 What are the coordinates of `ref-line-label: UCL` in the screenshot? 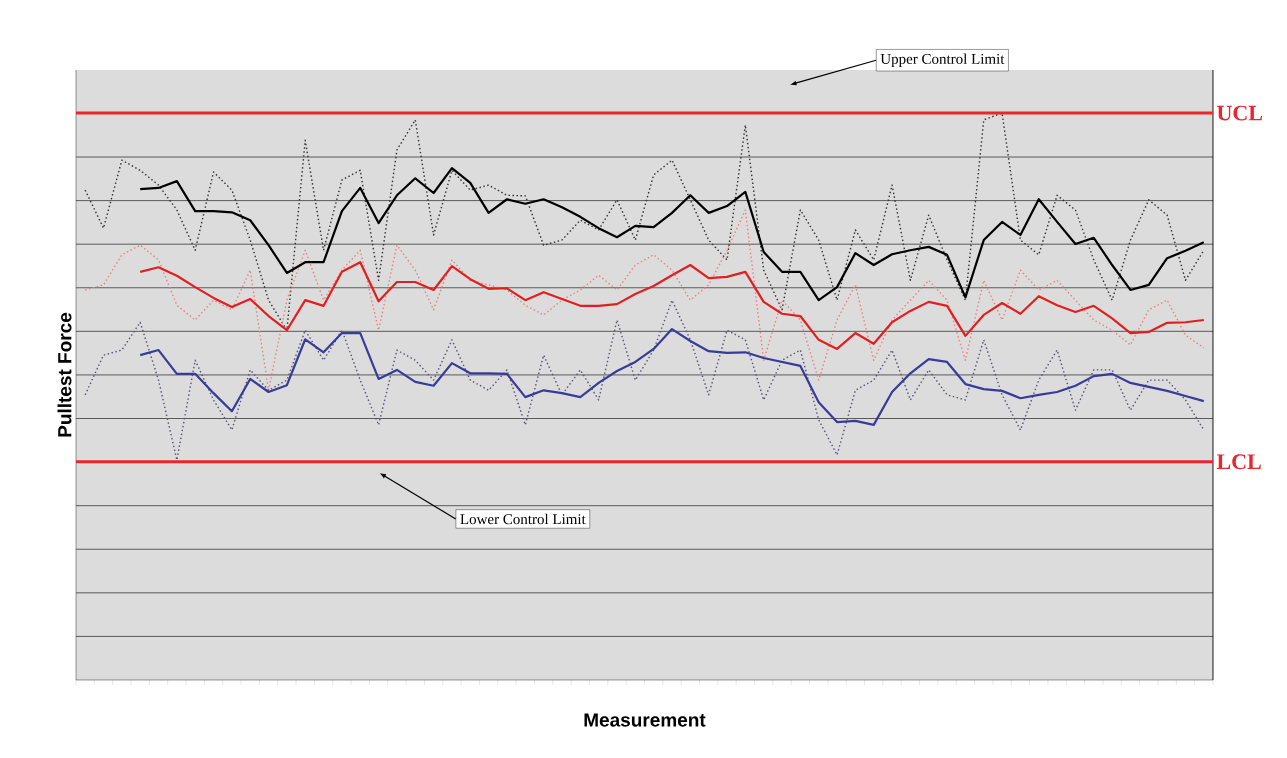 It's located at (1240, 113).